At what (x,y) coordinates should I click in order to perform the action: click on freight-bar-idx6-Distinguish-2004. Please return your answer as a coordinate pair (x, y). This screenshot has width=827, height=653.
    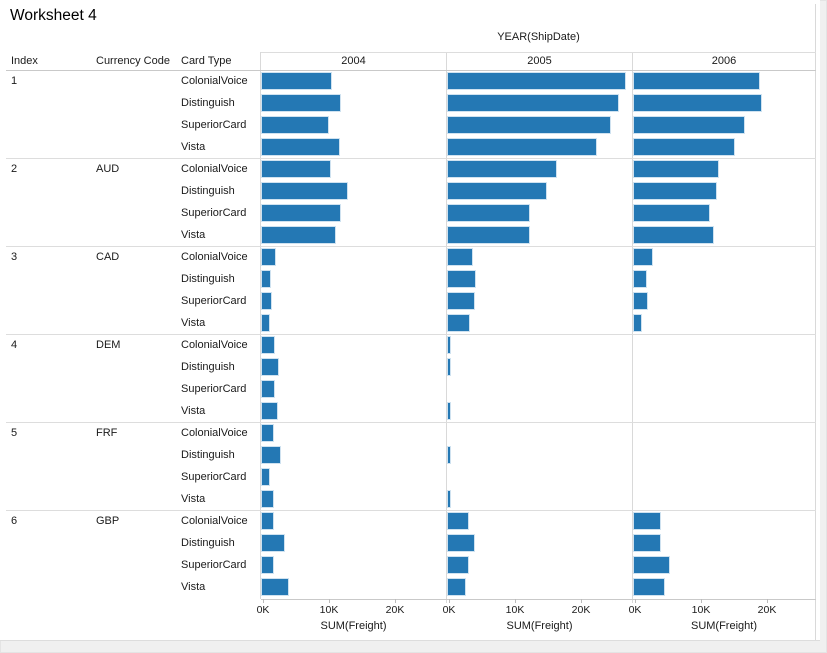
    Looking at the image, I should click on (273, 543).